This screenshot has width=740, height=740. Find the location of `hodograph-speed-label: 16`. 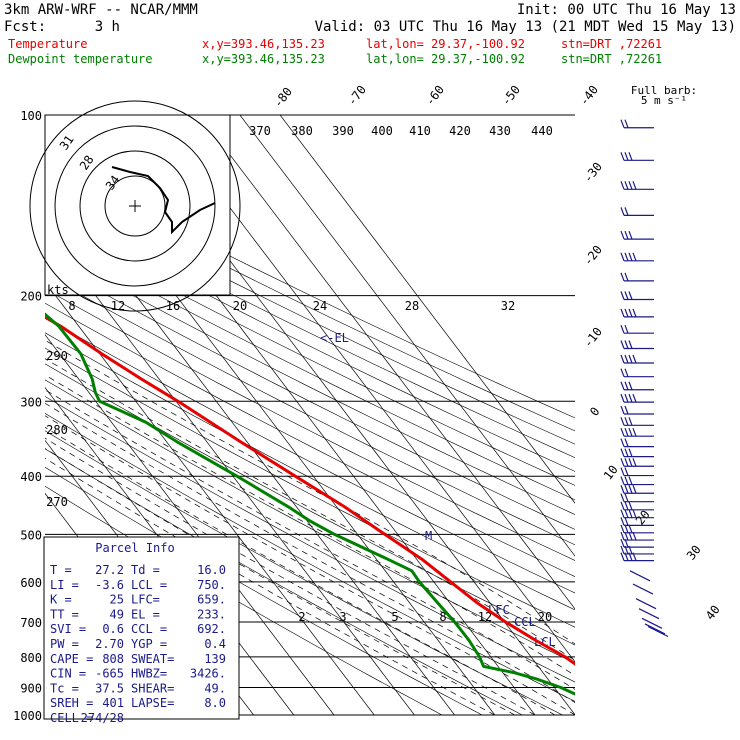

hodograph-speed-label: 16 is located at coordinates (173, 306).